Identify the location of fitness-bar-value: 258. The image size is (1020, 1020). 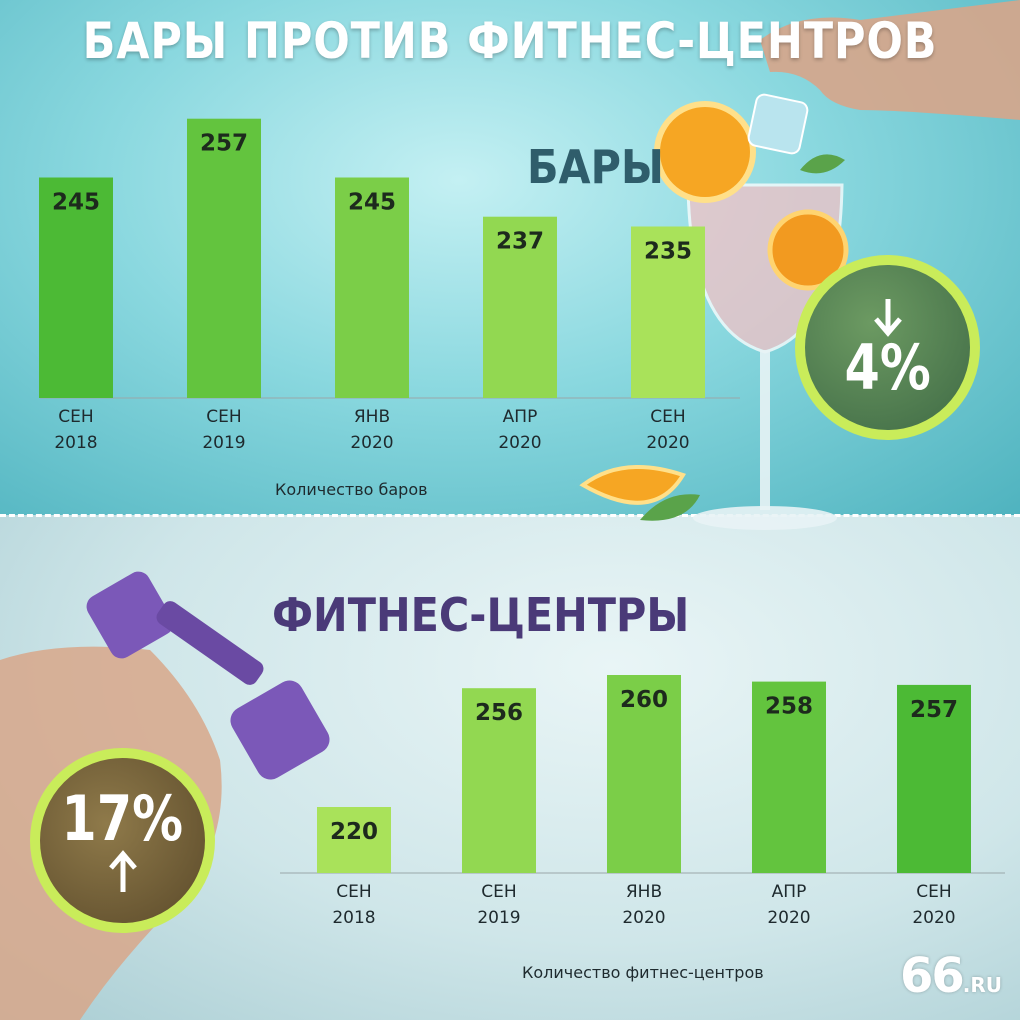
(789, 707).